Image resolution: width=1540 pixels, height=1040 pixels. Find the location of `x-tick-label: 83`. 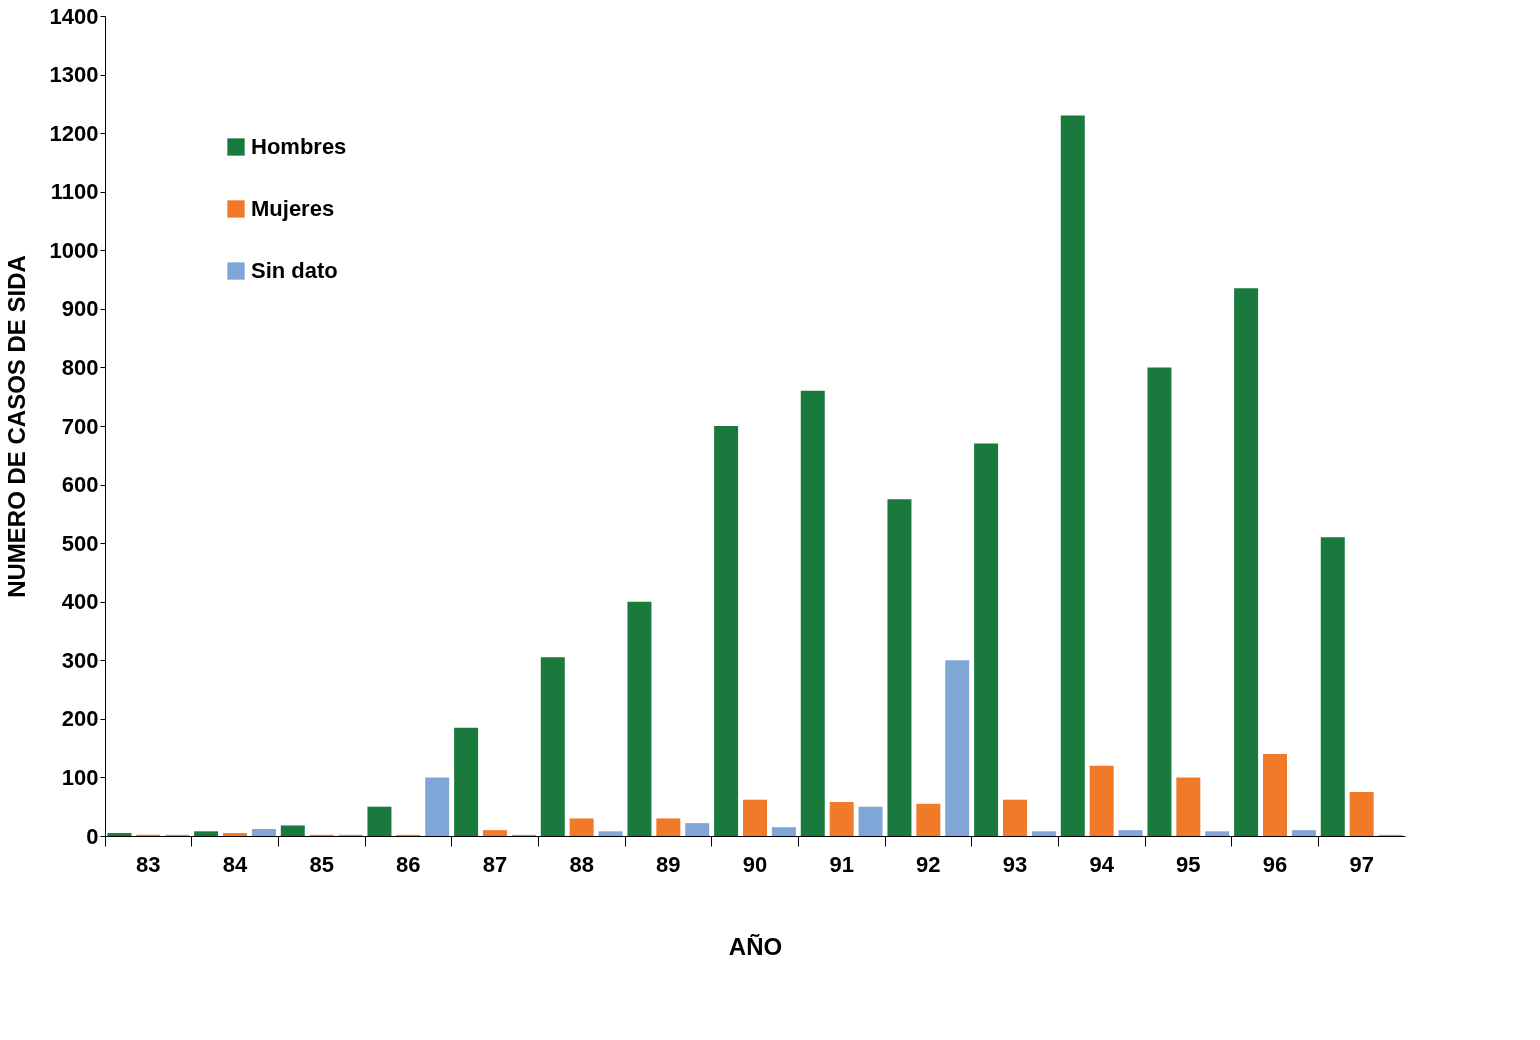

x-tick-label: 83 is located at coordinates (148, 864).